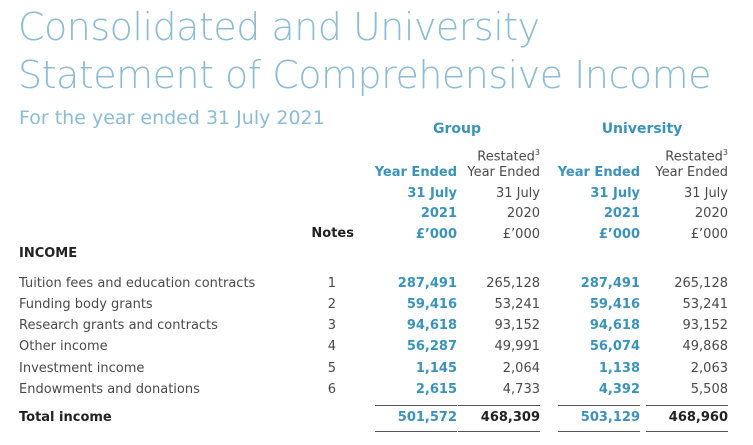 This screenshot has height=445, width=753. I want to click on cell-value: 5,508, so click(709, 389).